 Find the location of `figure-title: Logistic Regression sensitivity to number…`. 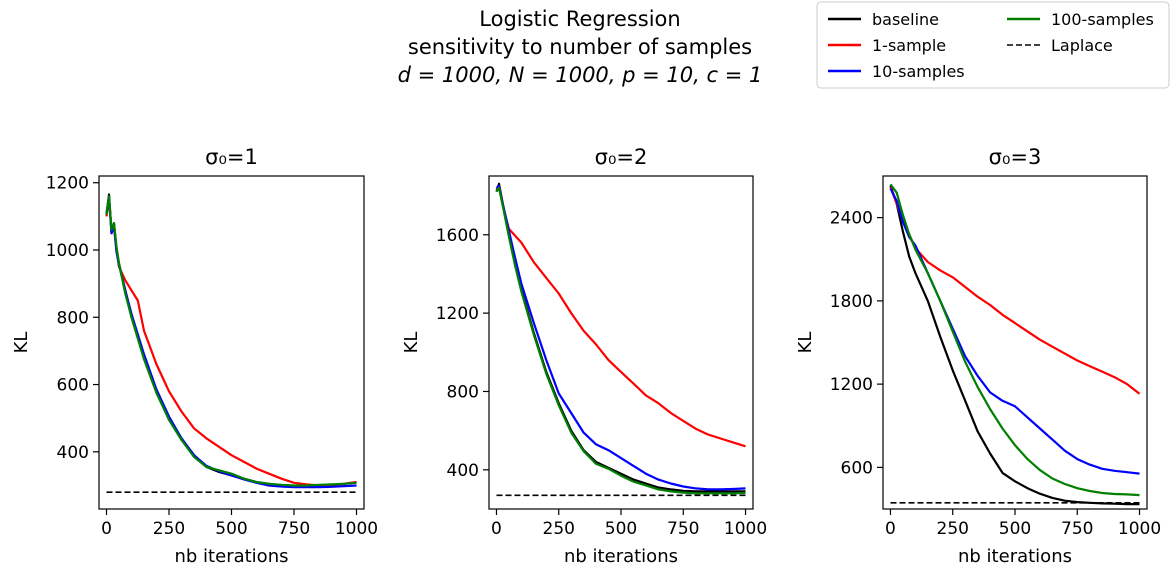

figure-title: Logistic Regression sensitivity to number… is located at coordinates (580, 47).